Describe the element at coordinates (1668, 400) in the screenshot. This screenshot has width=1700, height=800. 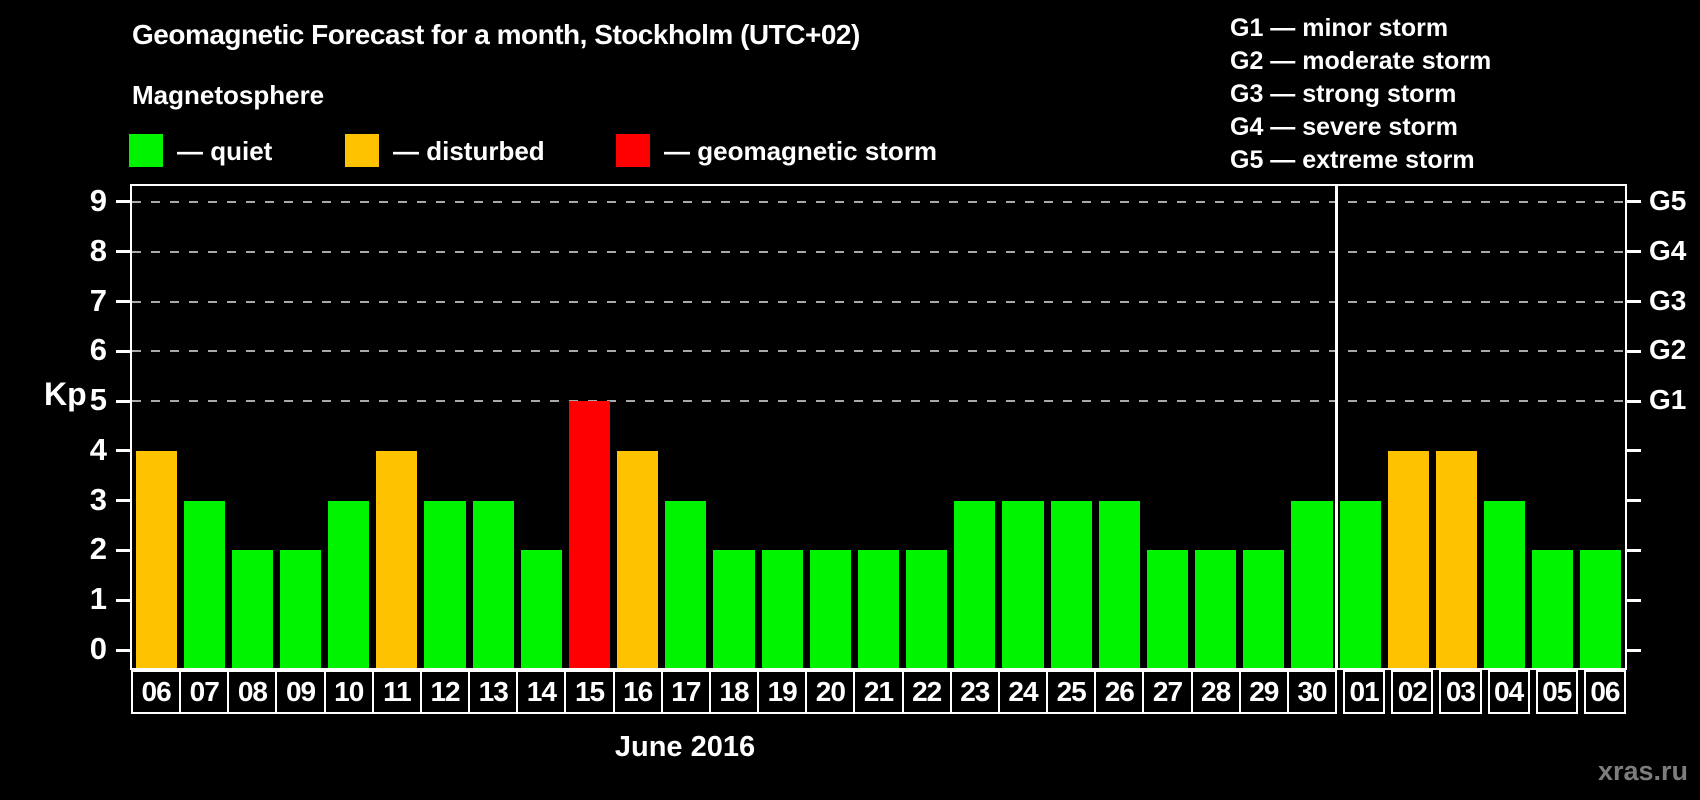
I see `g-tick-label-G1: G1` at that location.